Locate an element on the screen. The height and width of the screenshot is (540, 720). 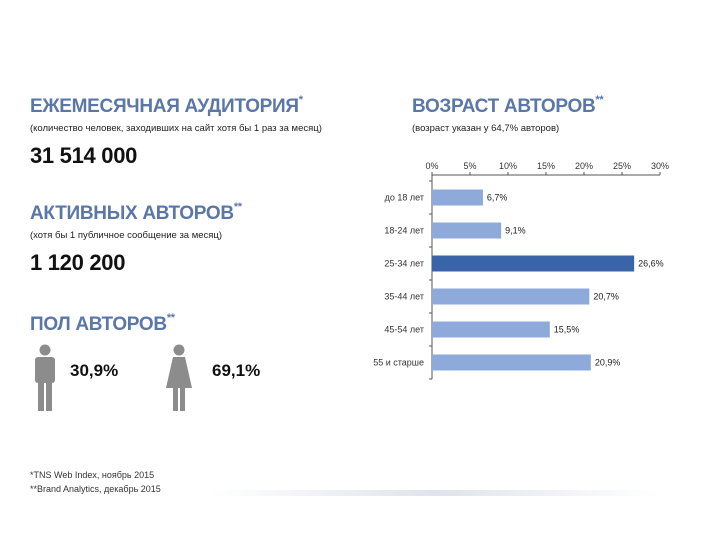
footnote-brand-analytics: **Brand Analytics, декабрь 2015 is located at coordinates (95, 489).